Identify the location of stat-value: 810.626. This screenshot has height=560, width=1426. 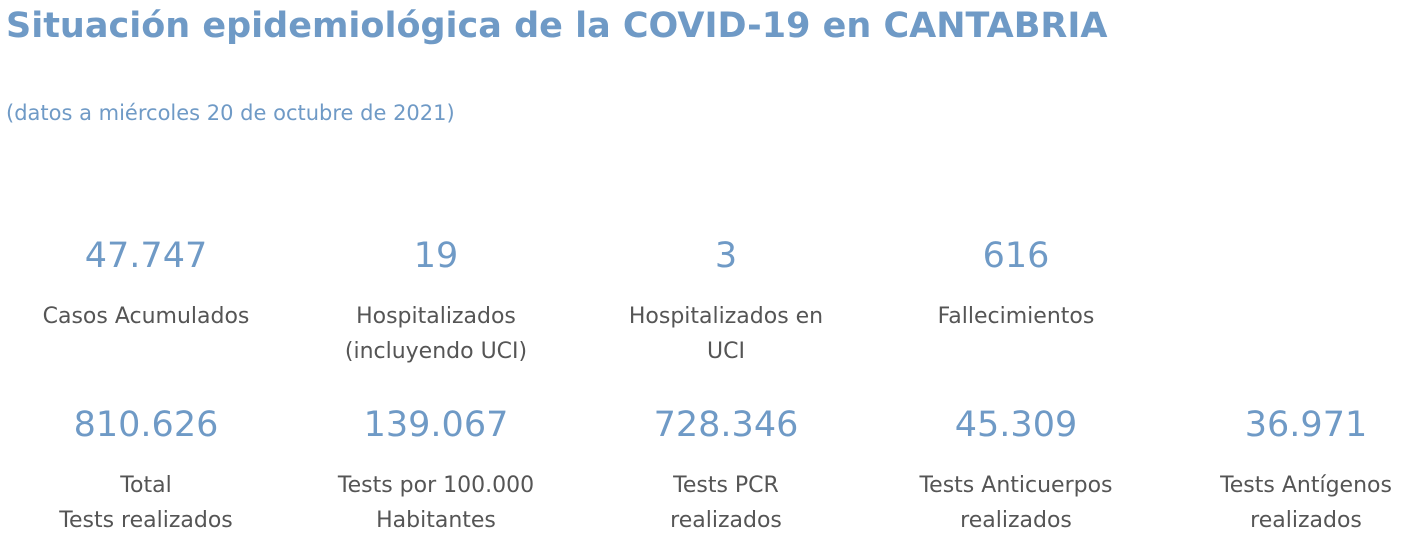
(146, 425).